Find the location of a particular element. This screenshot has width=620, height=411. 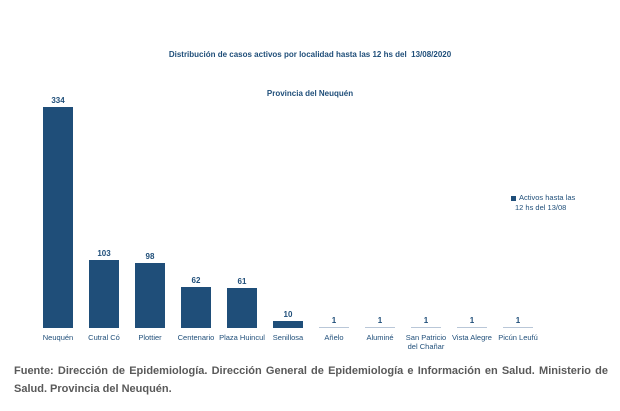

x-axis-label-alumine: Aluminé is located at coordinates (380, 337).